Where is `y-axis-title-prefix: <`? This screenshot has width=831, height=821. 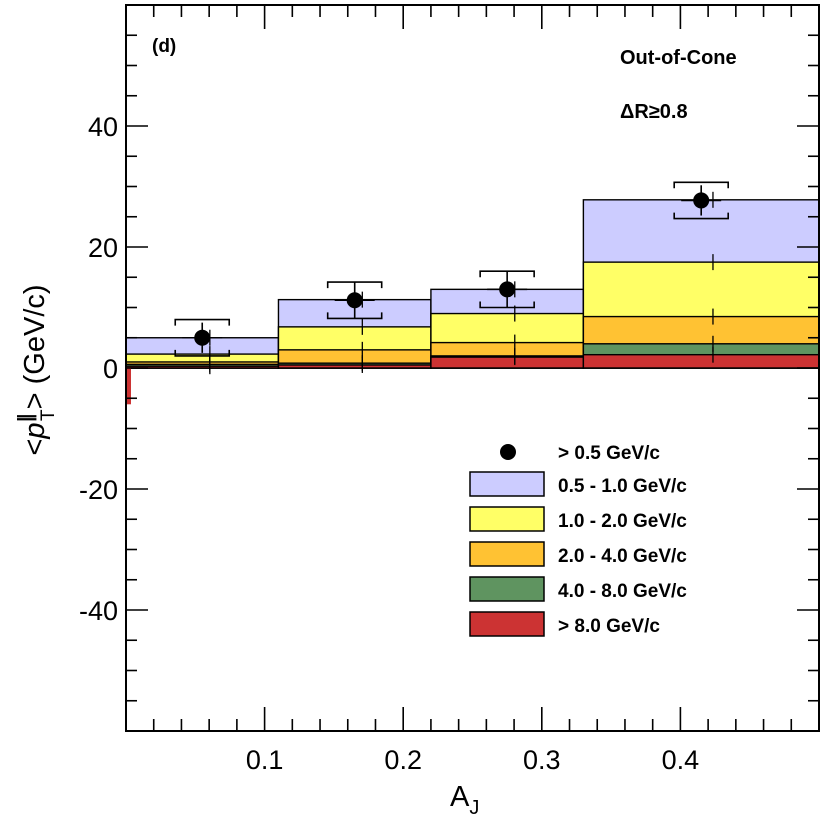 y-axis-title-prefix: < is located at coordinates (35, 447).